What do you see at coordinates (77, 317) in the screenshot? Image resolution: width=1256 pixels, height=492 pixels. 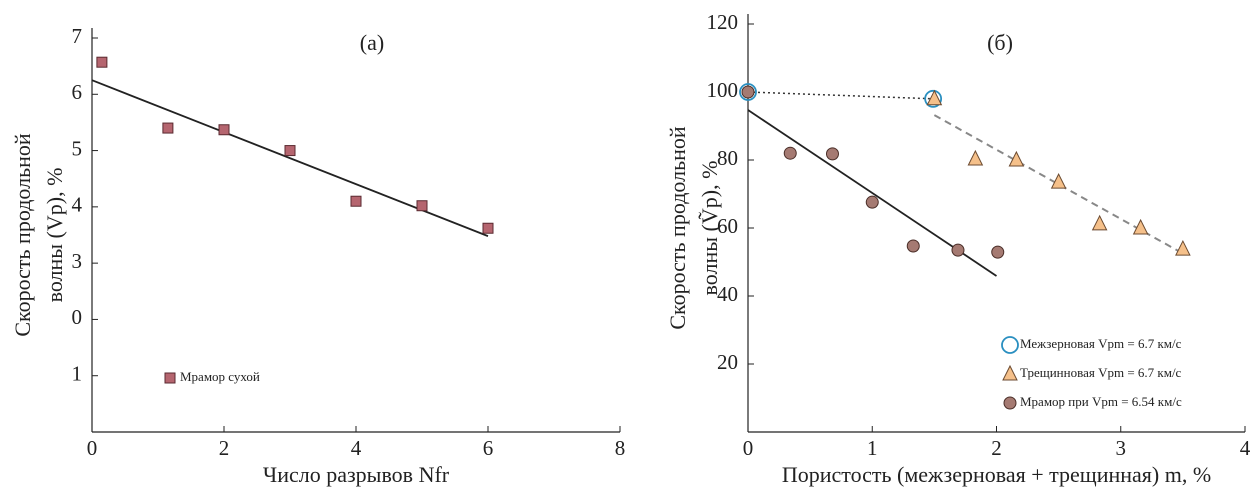 I see `y-tick-label: 0` at bounding box center [77, 317].